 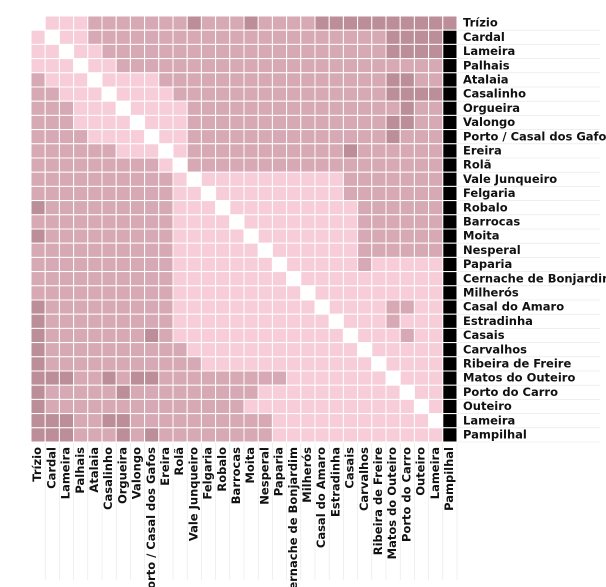 I want to click on column-label: Rolã, so click(x=179, y=461).